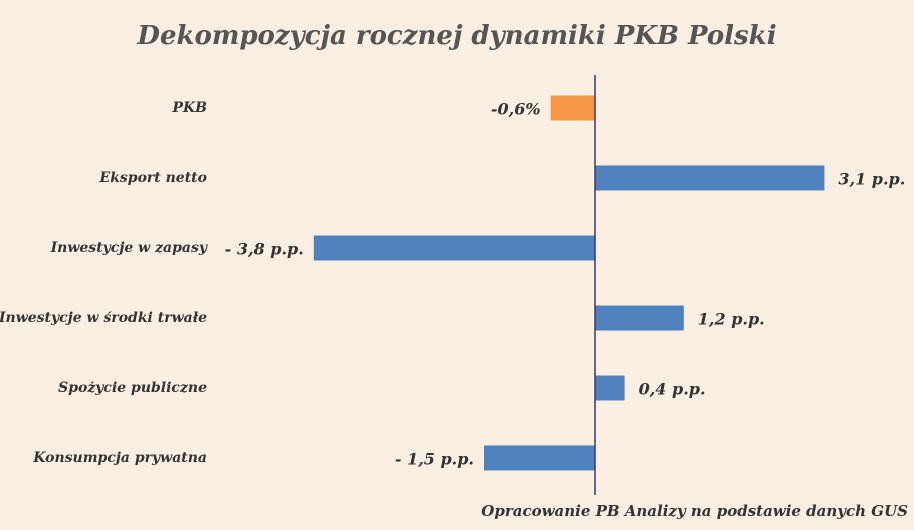 The image size is (914, 530). Describe the element at coordinates (103, 318) in the screenshot. I see `category-label: Inwestycje w środki trwałe` at that location.